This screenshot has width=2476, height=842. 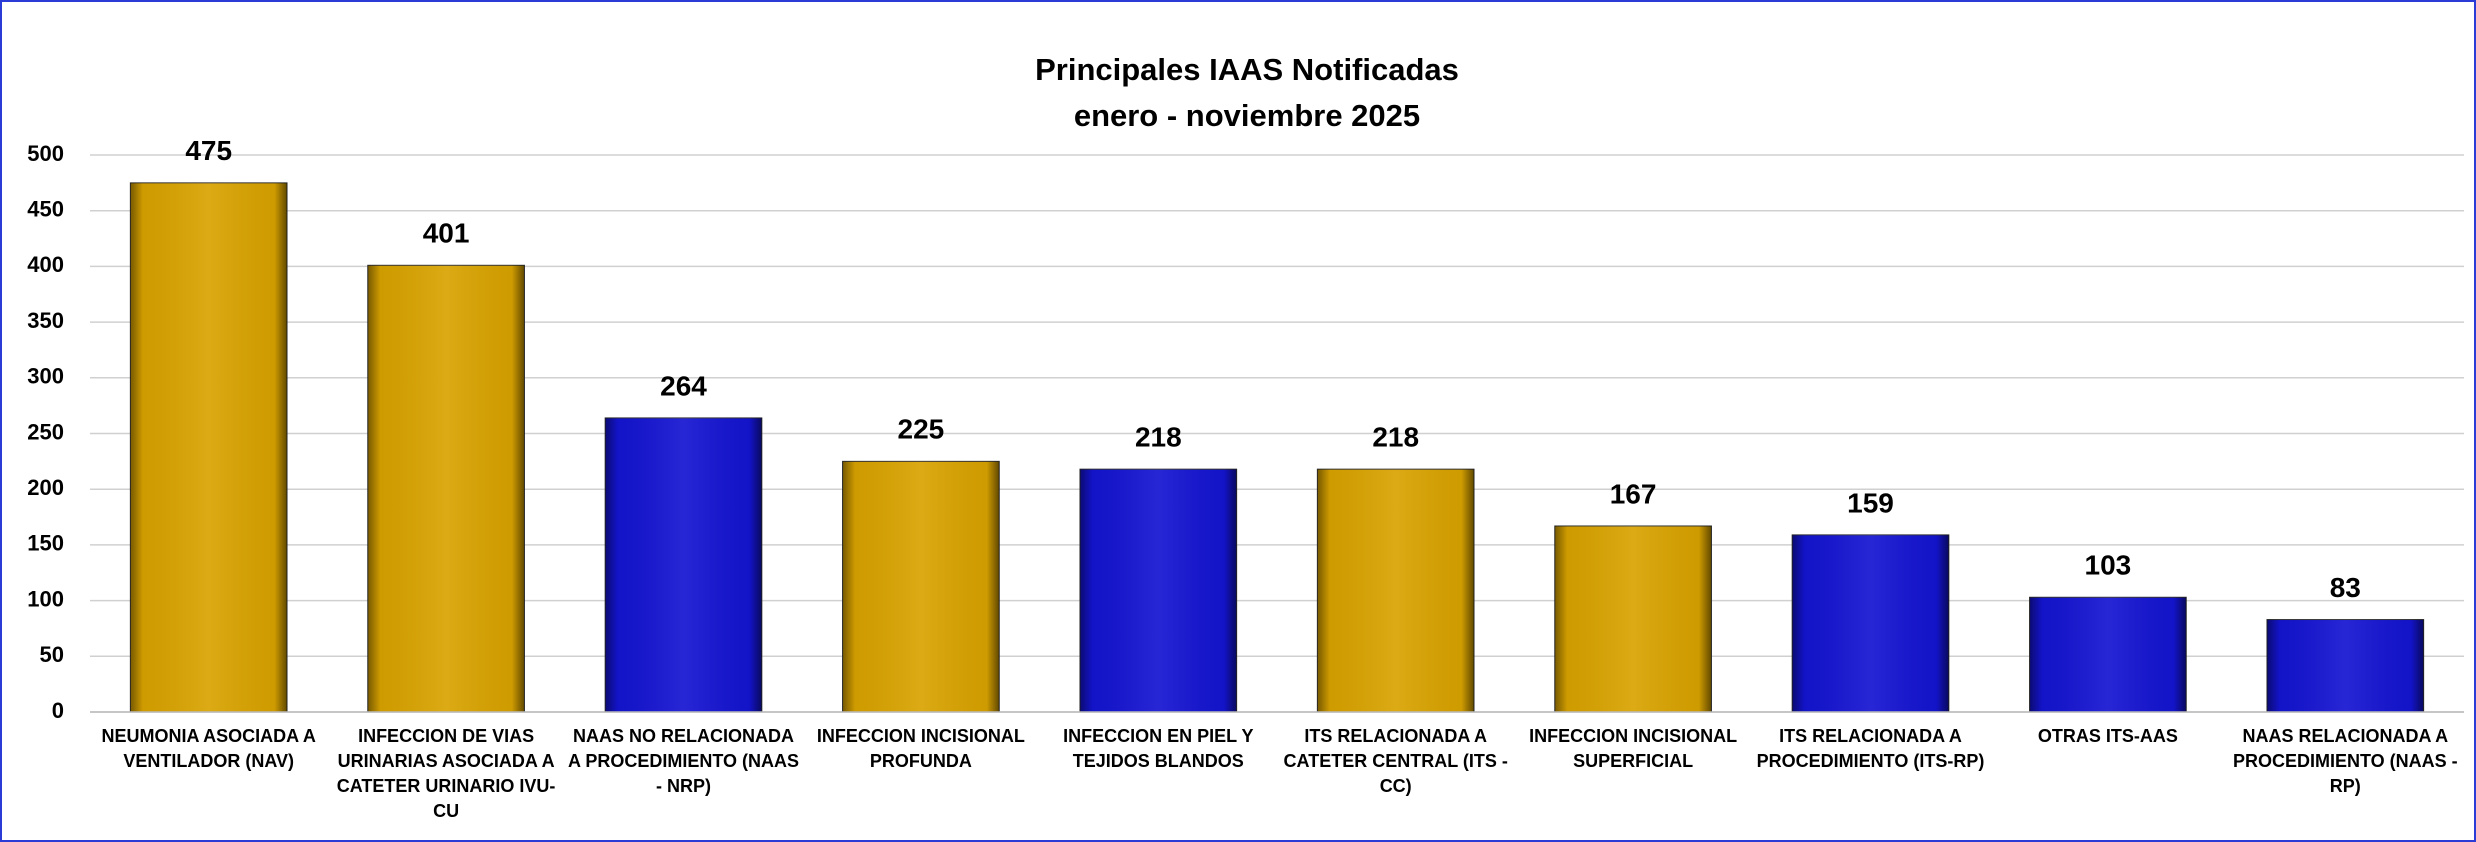 What do you see at coordinates (45, 487) in the screenshot?
I see `y-tick-label: 200` at bounding box center [45, 487].